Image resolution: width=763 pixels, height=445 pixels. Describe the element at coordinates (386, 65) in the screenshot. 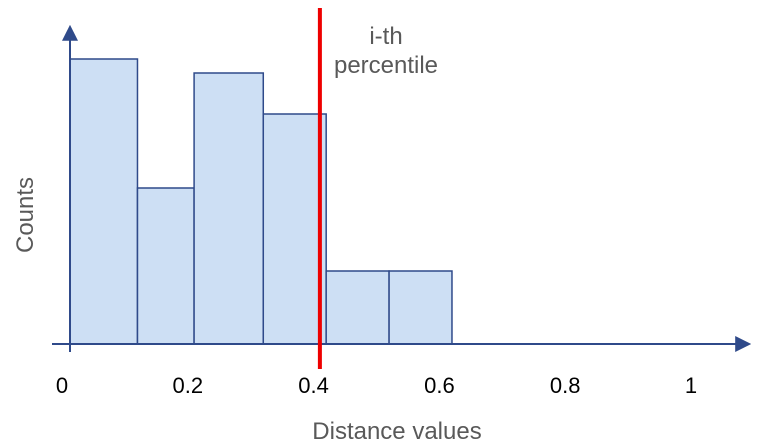

I see `percentile-label-line2: percentile` at that location.